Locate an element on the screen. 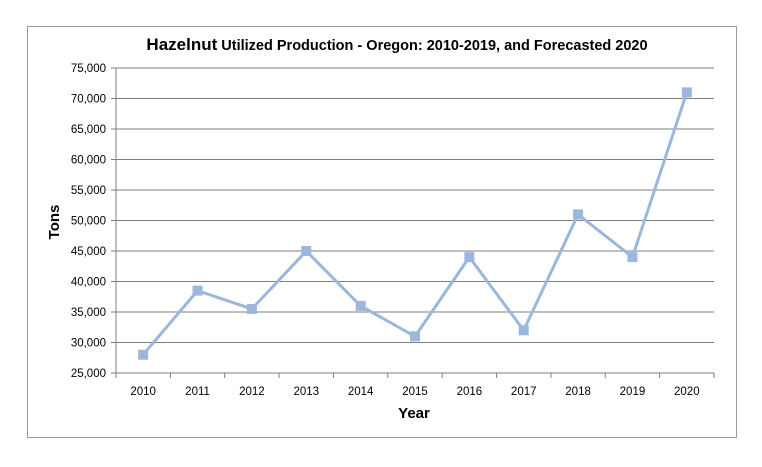 Image resolution: width=762 pixels, height=467 pixels. data-point-2019 is located at coordinates (632, 257).